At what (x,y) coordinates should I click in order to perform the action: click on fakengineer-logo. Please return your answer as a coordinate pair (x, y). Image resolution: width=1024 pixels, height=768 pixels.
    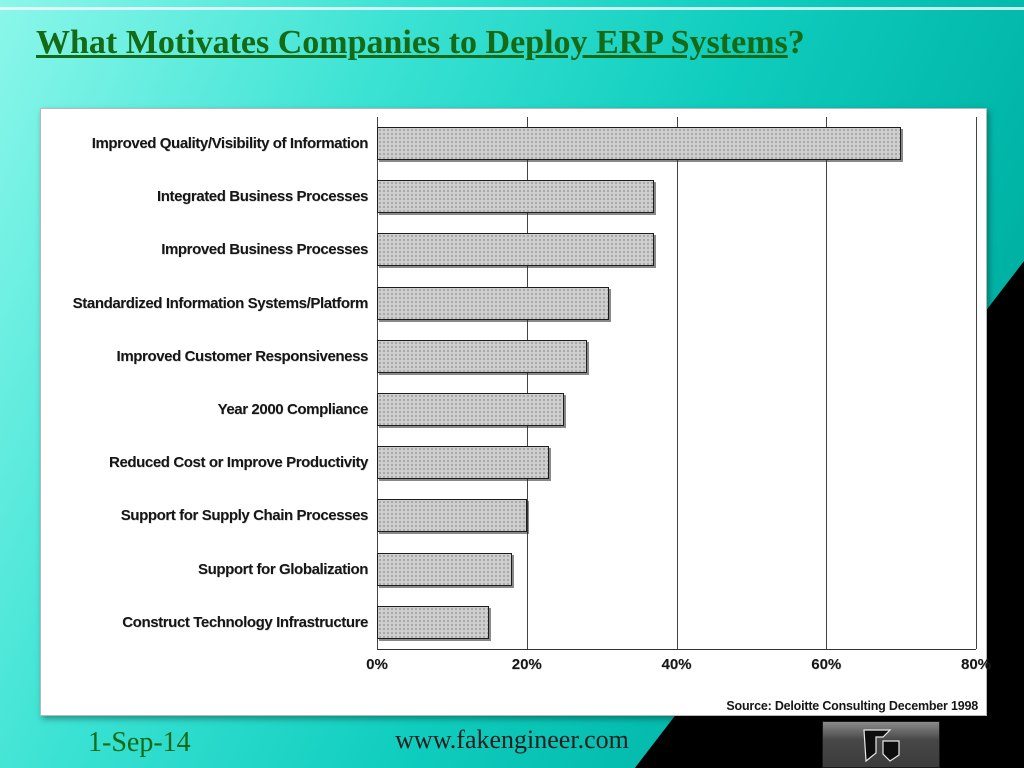
    Looking at the image, I should click on (881, 744).